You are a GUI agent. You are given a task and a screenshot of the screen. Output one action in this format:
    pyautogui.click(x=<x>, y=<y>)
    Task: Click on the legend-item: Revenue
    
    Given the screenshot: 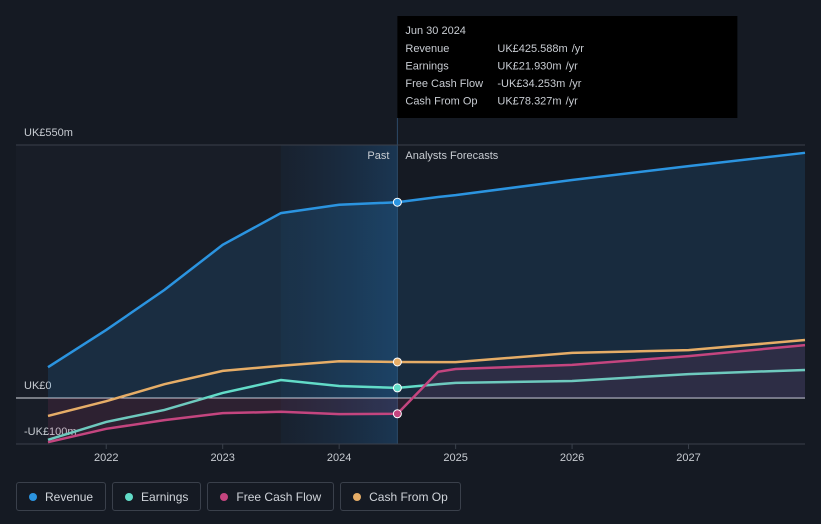 What is the action you would take?
    pyautogui.click(x=61, y=496)
    